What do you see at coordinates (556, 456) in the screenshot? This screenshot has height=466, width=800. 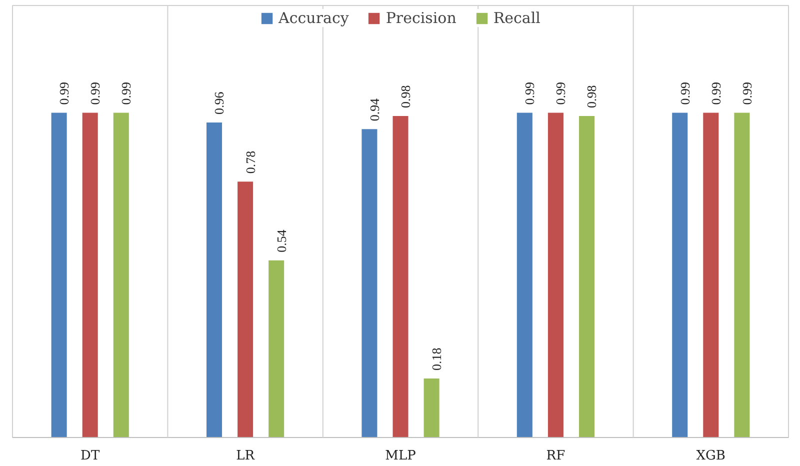 I see `x-tick-label: RF` at bounding box center [556, 456].